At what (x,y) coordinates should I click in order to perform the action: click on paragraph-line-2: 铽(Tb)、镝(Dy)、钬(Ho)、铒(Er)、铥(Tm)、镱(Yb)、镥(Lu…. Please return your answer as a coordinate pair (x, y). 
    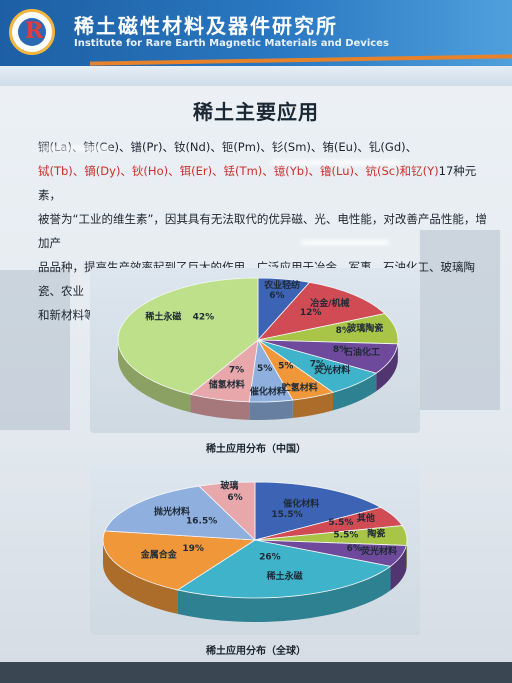
    Looking at the image, I should click on (263, 183).